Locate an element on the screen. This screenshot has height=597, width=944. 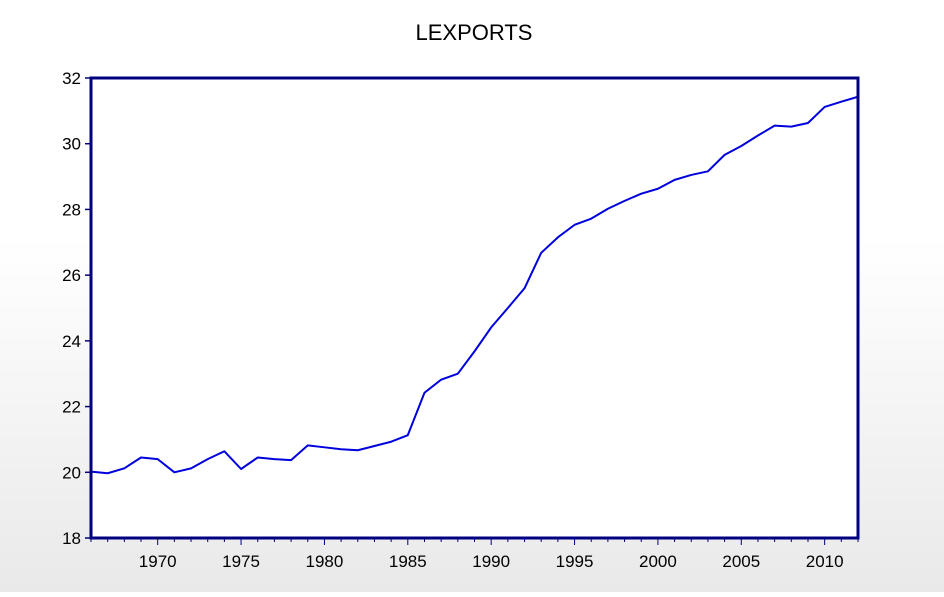
y-tick-label: 32 is located at coordinates (71, 78).